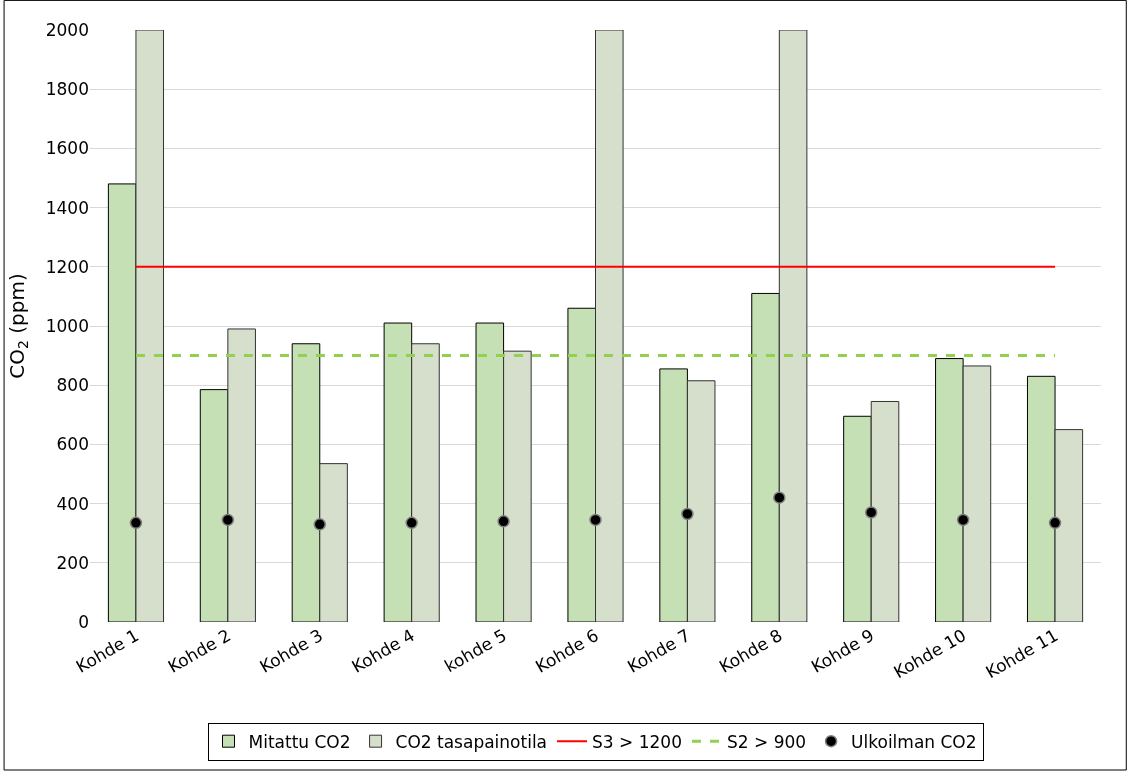 The height and width of the screenshot is (773, 1131). I want to click on y-tick-label: 1600, so click(67, 148).